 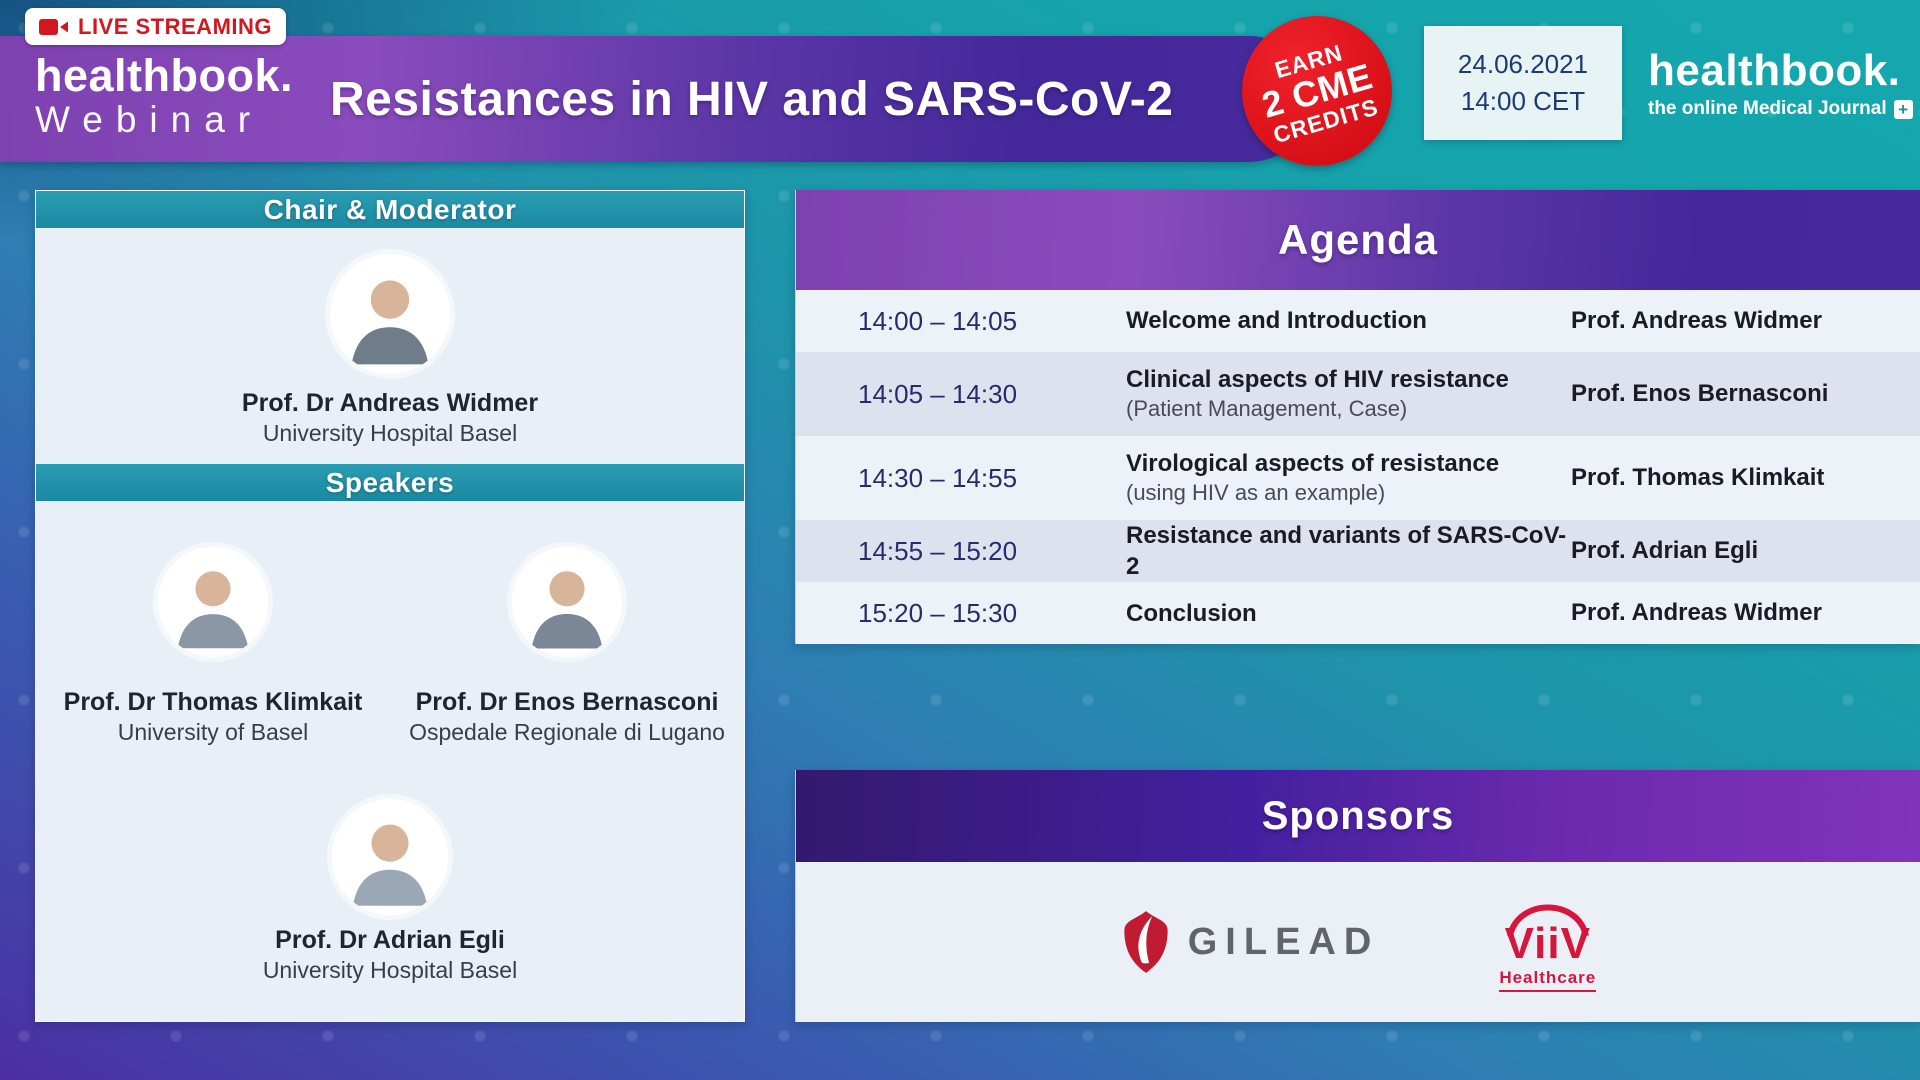 What do you see at coordinates (213, 702) in the screenshot?
I see `speaker-name: Prof. Dr Thomas Klimkait` at bounding box center [213, 702].